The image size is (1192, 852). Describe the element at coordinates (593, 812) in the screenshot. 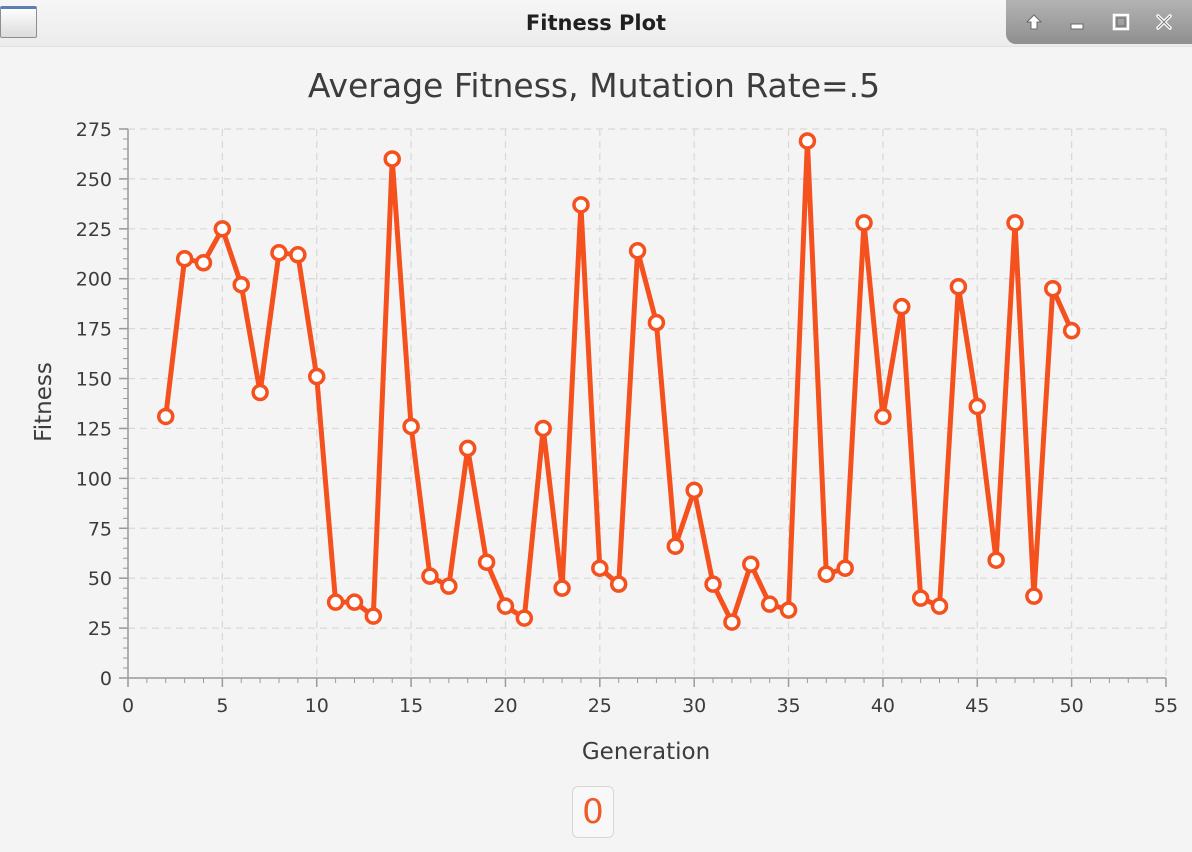

I see `generation-counter: 0` at that location.